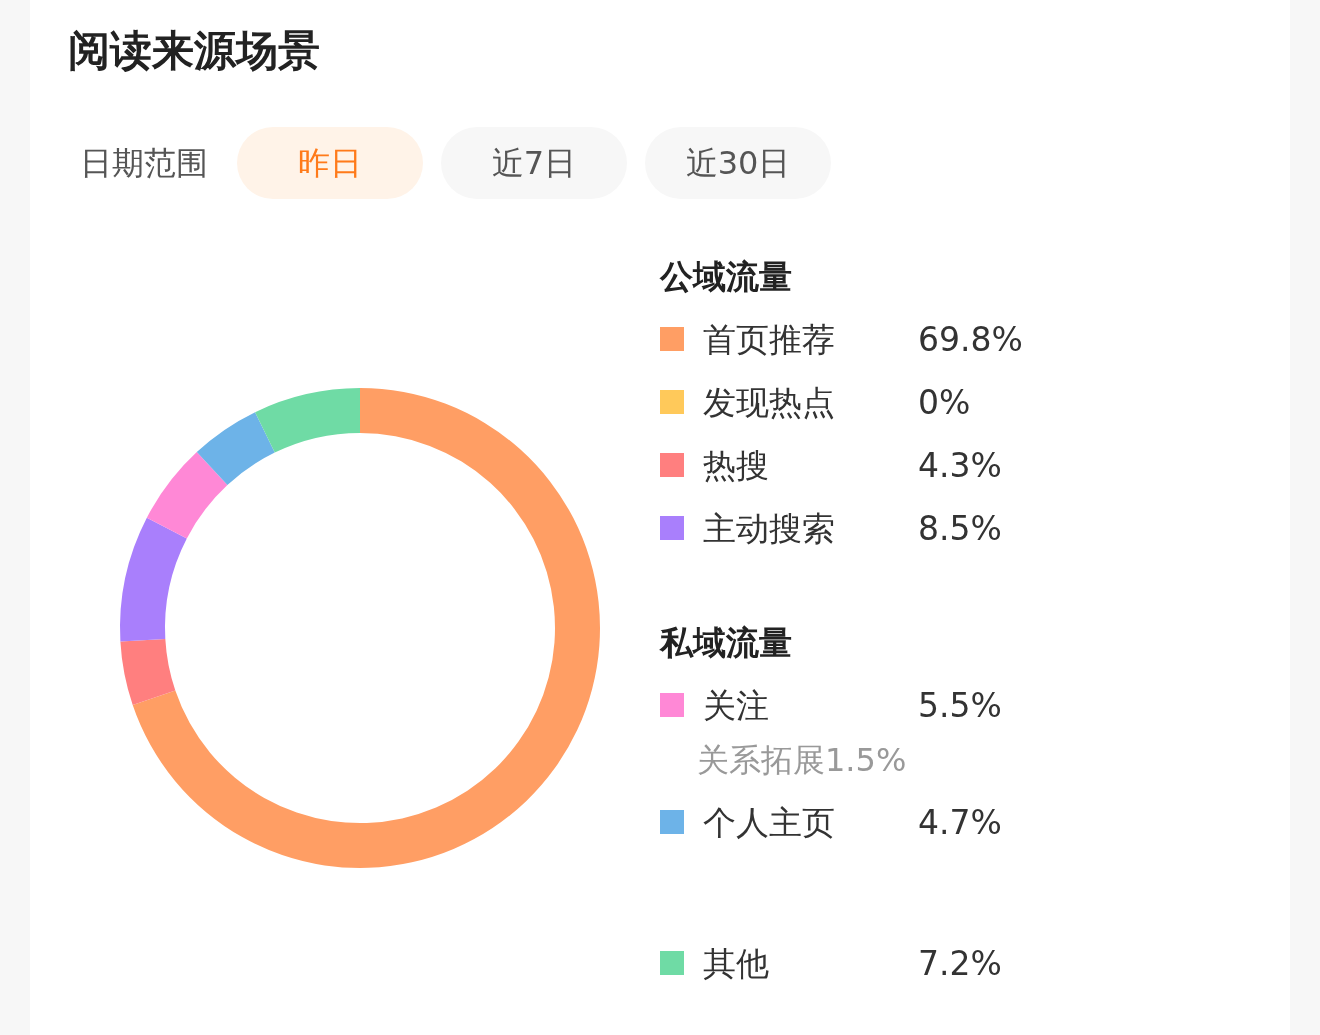 The height and width of the screenshot is (1035, 1320). I want to click on text: 昨日, so click(330, 163).